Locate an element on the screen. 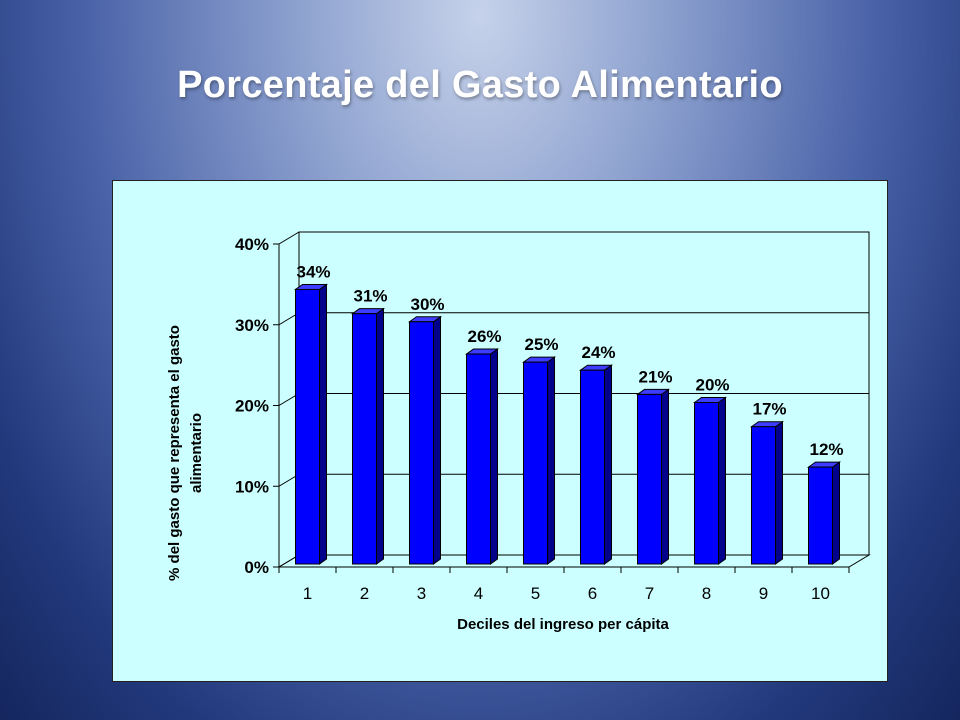  plot-floor is located at coordinates (574, 561).